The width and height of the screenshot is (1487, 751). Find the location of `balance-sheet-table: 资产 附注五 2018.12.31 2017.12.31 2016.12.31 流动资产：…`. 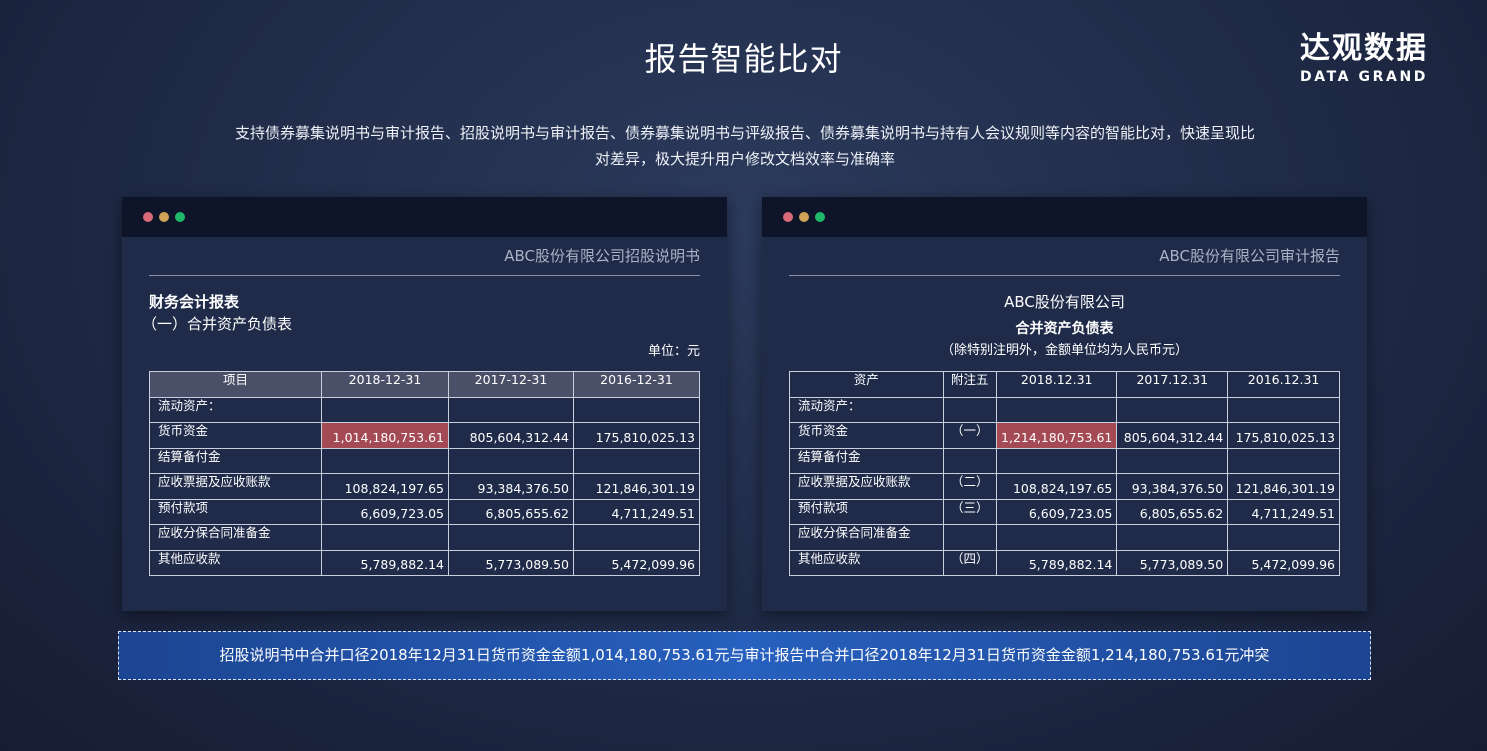

balance-sheet-table: 资产 附注五 2018.12.31 2017.12.31 2016.12.31 流动资产：… is located at coordinates (1064, 473).